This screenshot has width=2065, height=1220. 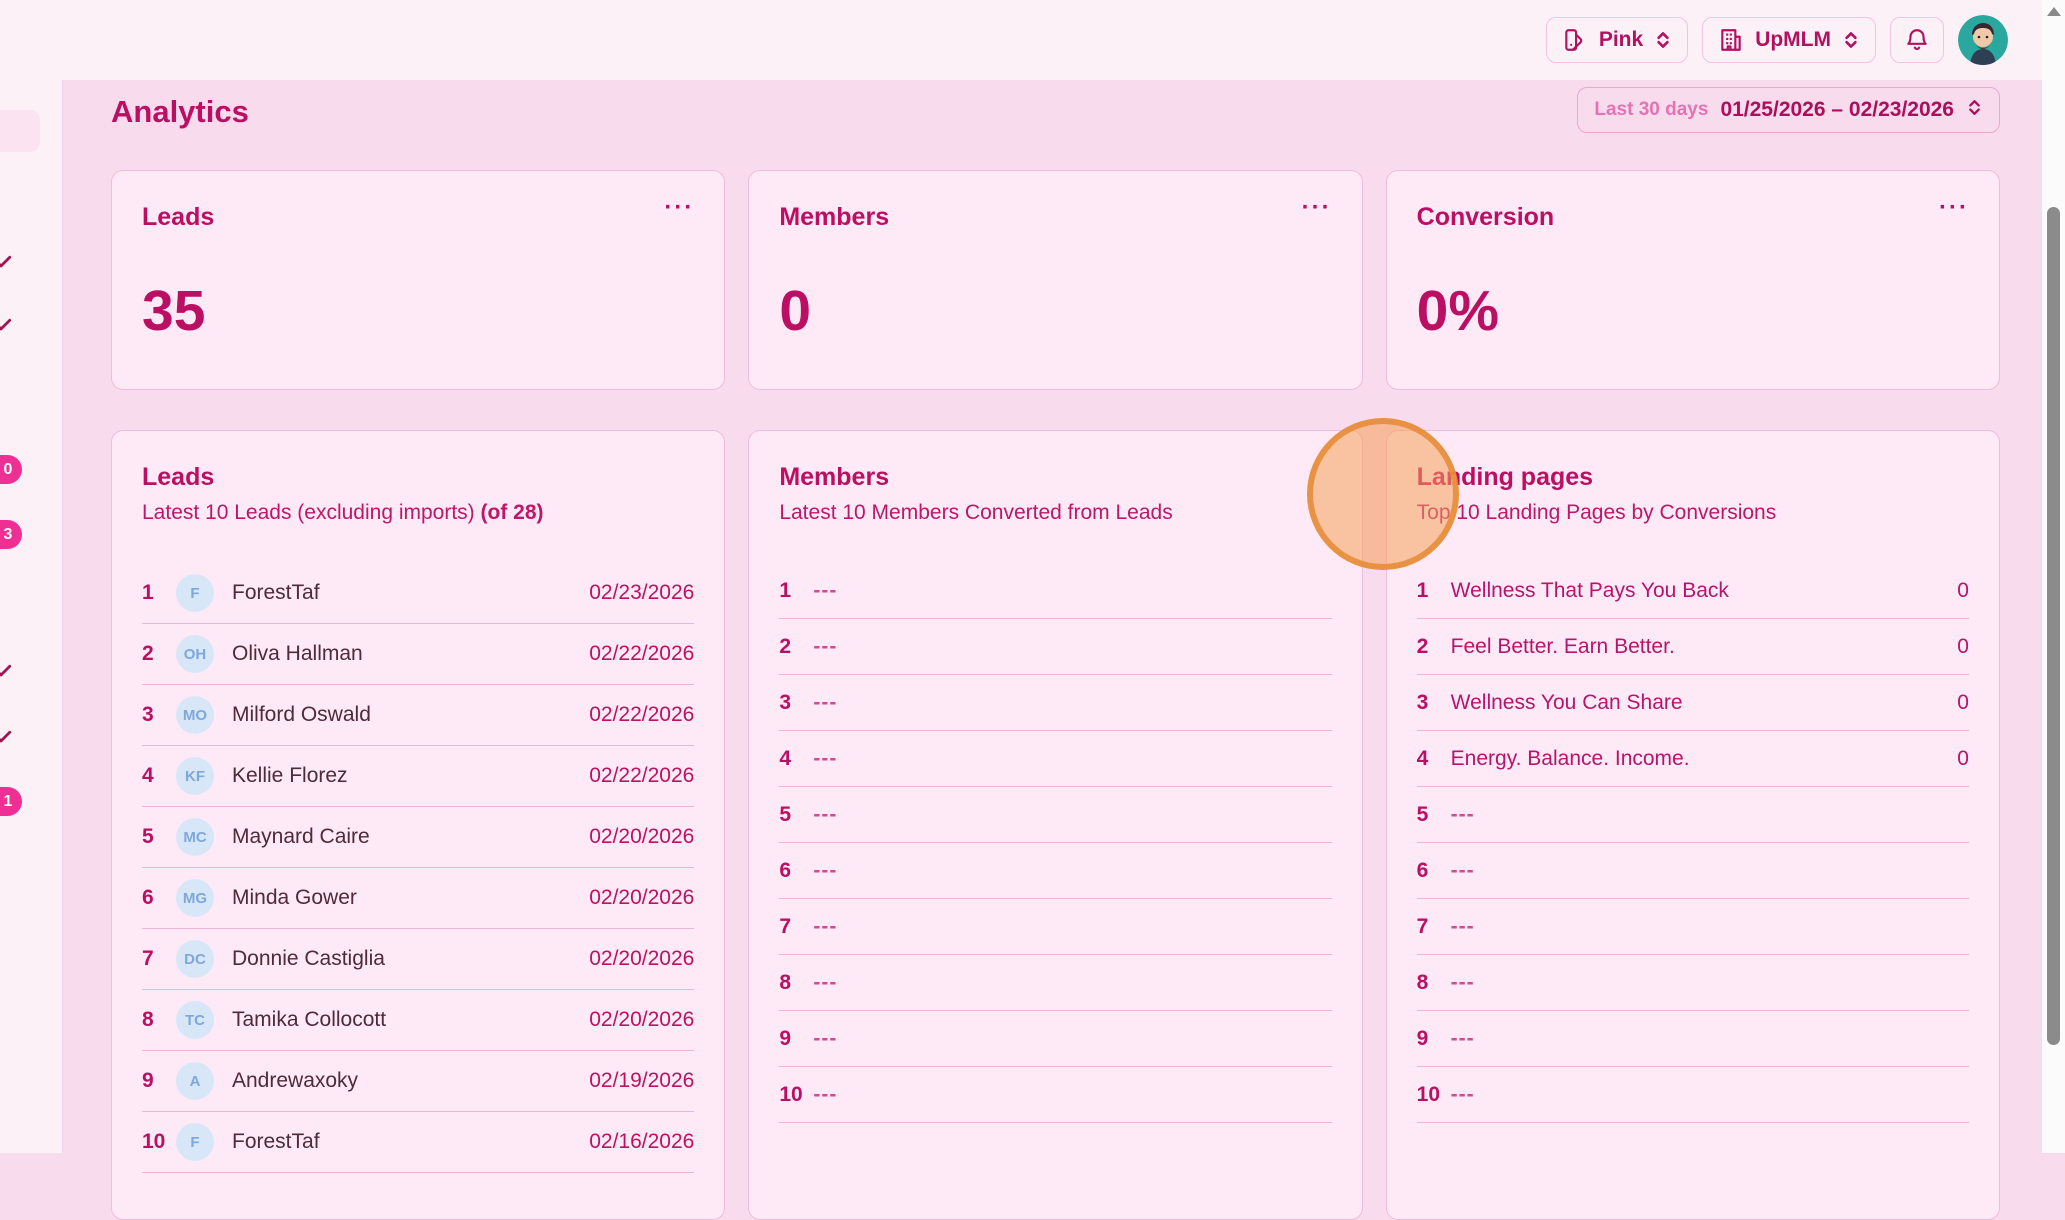 What do you see at coordinates (1983, 40) in the screenshot?
I see `user-avatar` at bounding box center [1983, 40].